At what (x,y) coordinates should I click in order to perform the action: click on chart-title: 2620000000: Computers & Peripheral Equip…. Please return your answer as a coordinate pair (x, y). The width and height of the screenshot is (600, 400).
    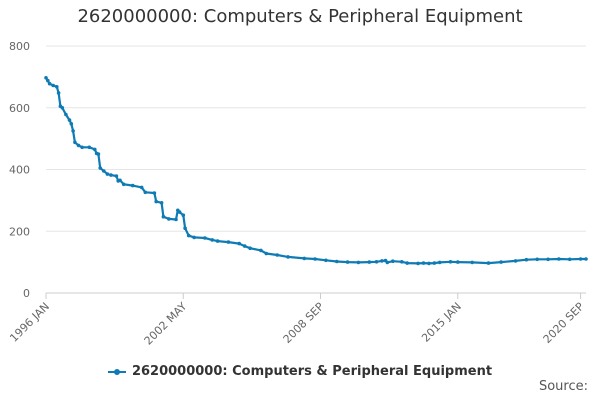
    Looking at the image, I should click on (300, 16).